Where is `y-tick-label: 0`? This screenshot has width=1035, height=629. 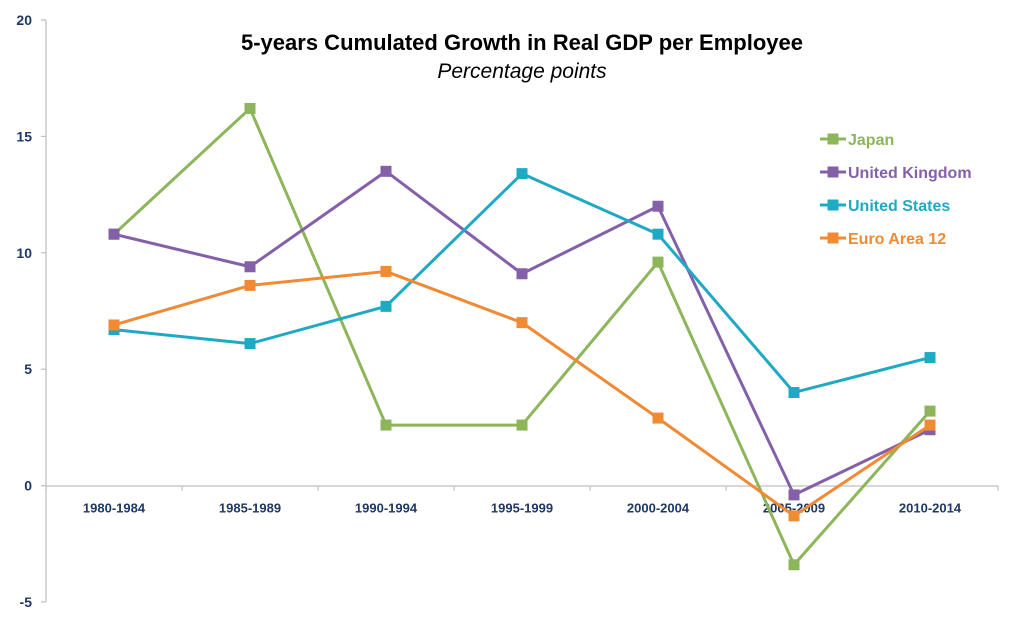 y-tick-label: 0 is located at coordinates (28, 486).